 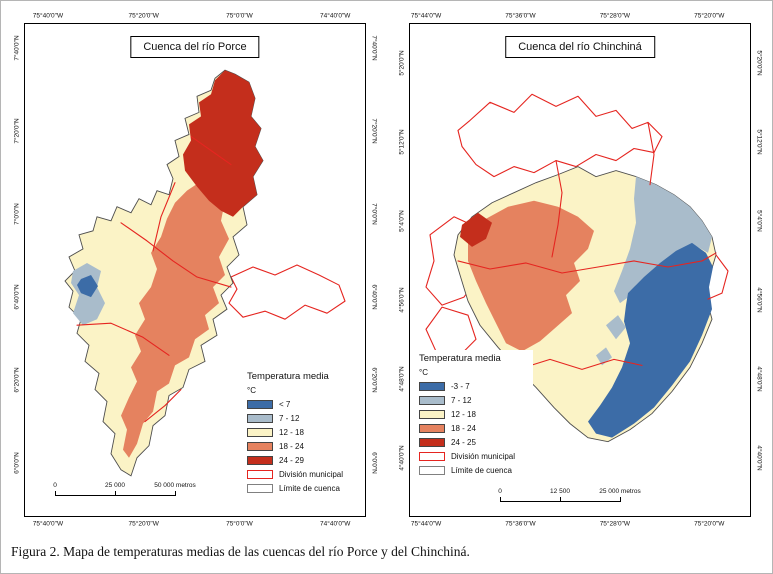 What do you see at coordinates (287, 292) in the screenshot?
I see `porce-municipal-outside` at bounding box center [287, 292].